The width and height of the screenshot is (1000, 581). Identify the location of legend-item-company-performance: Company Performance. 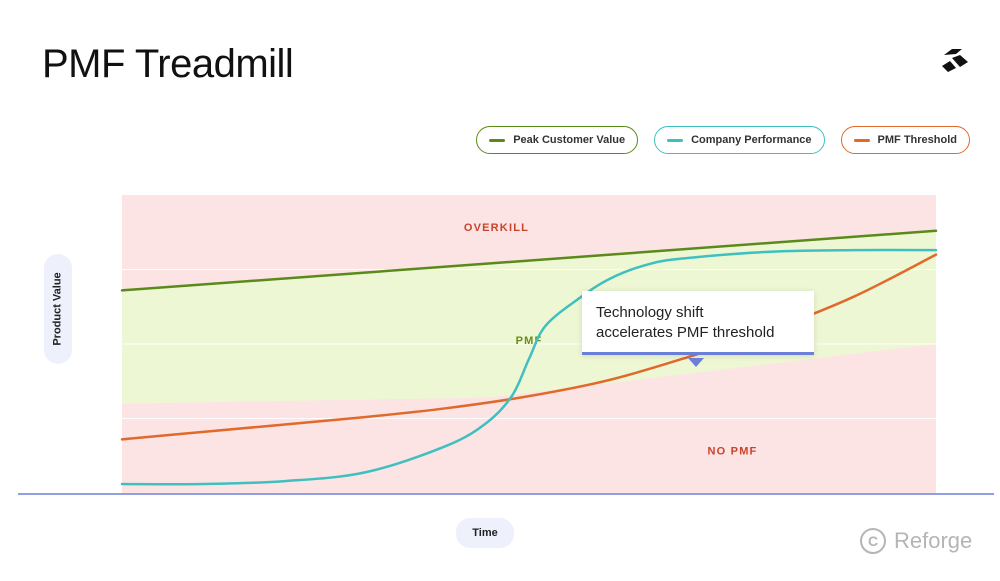
(739, 140).